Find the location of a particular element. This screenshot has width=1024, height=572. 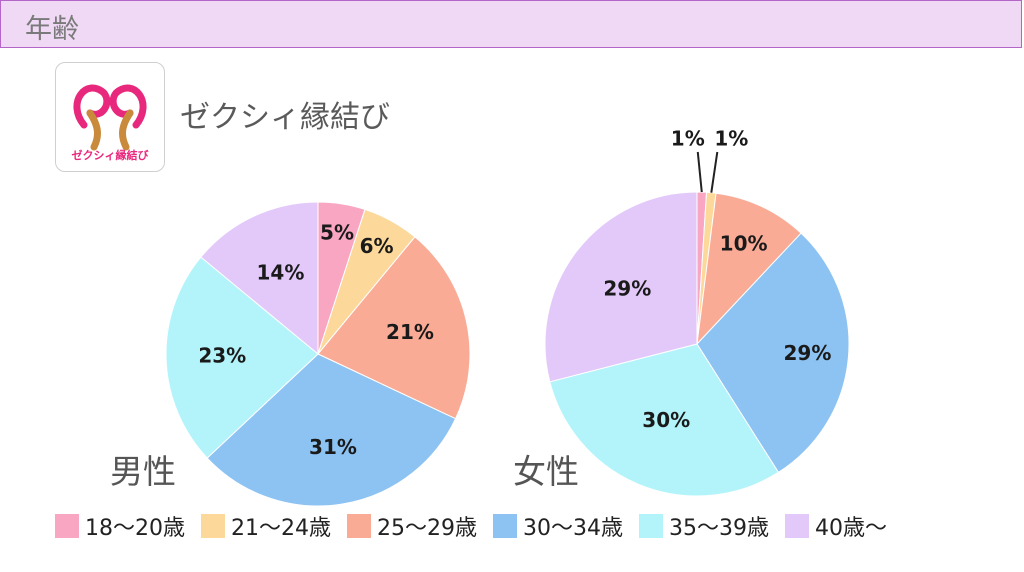

female-label: 女性 is located at coordinates (546, 471).